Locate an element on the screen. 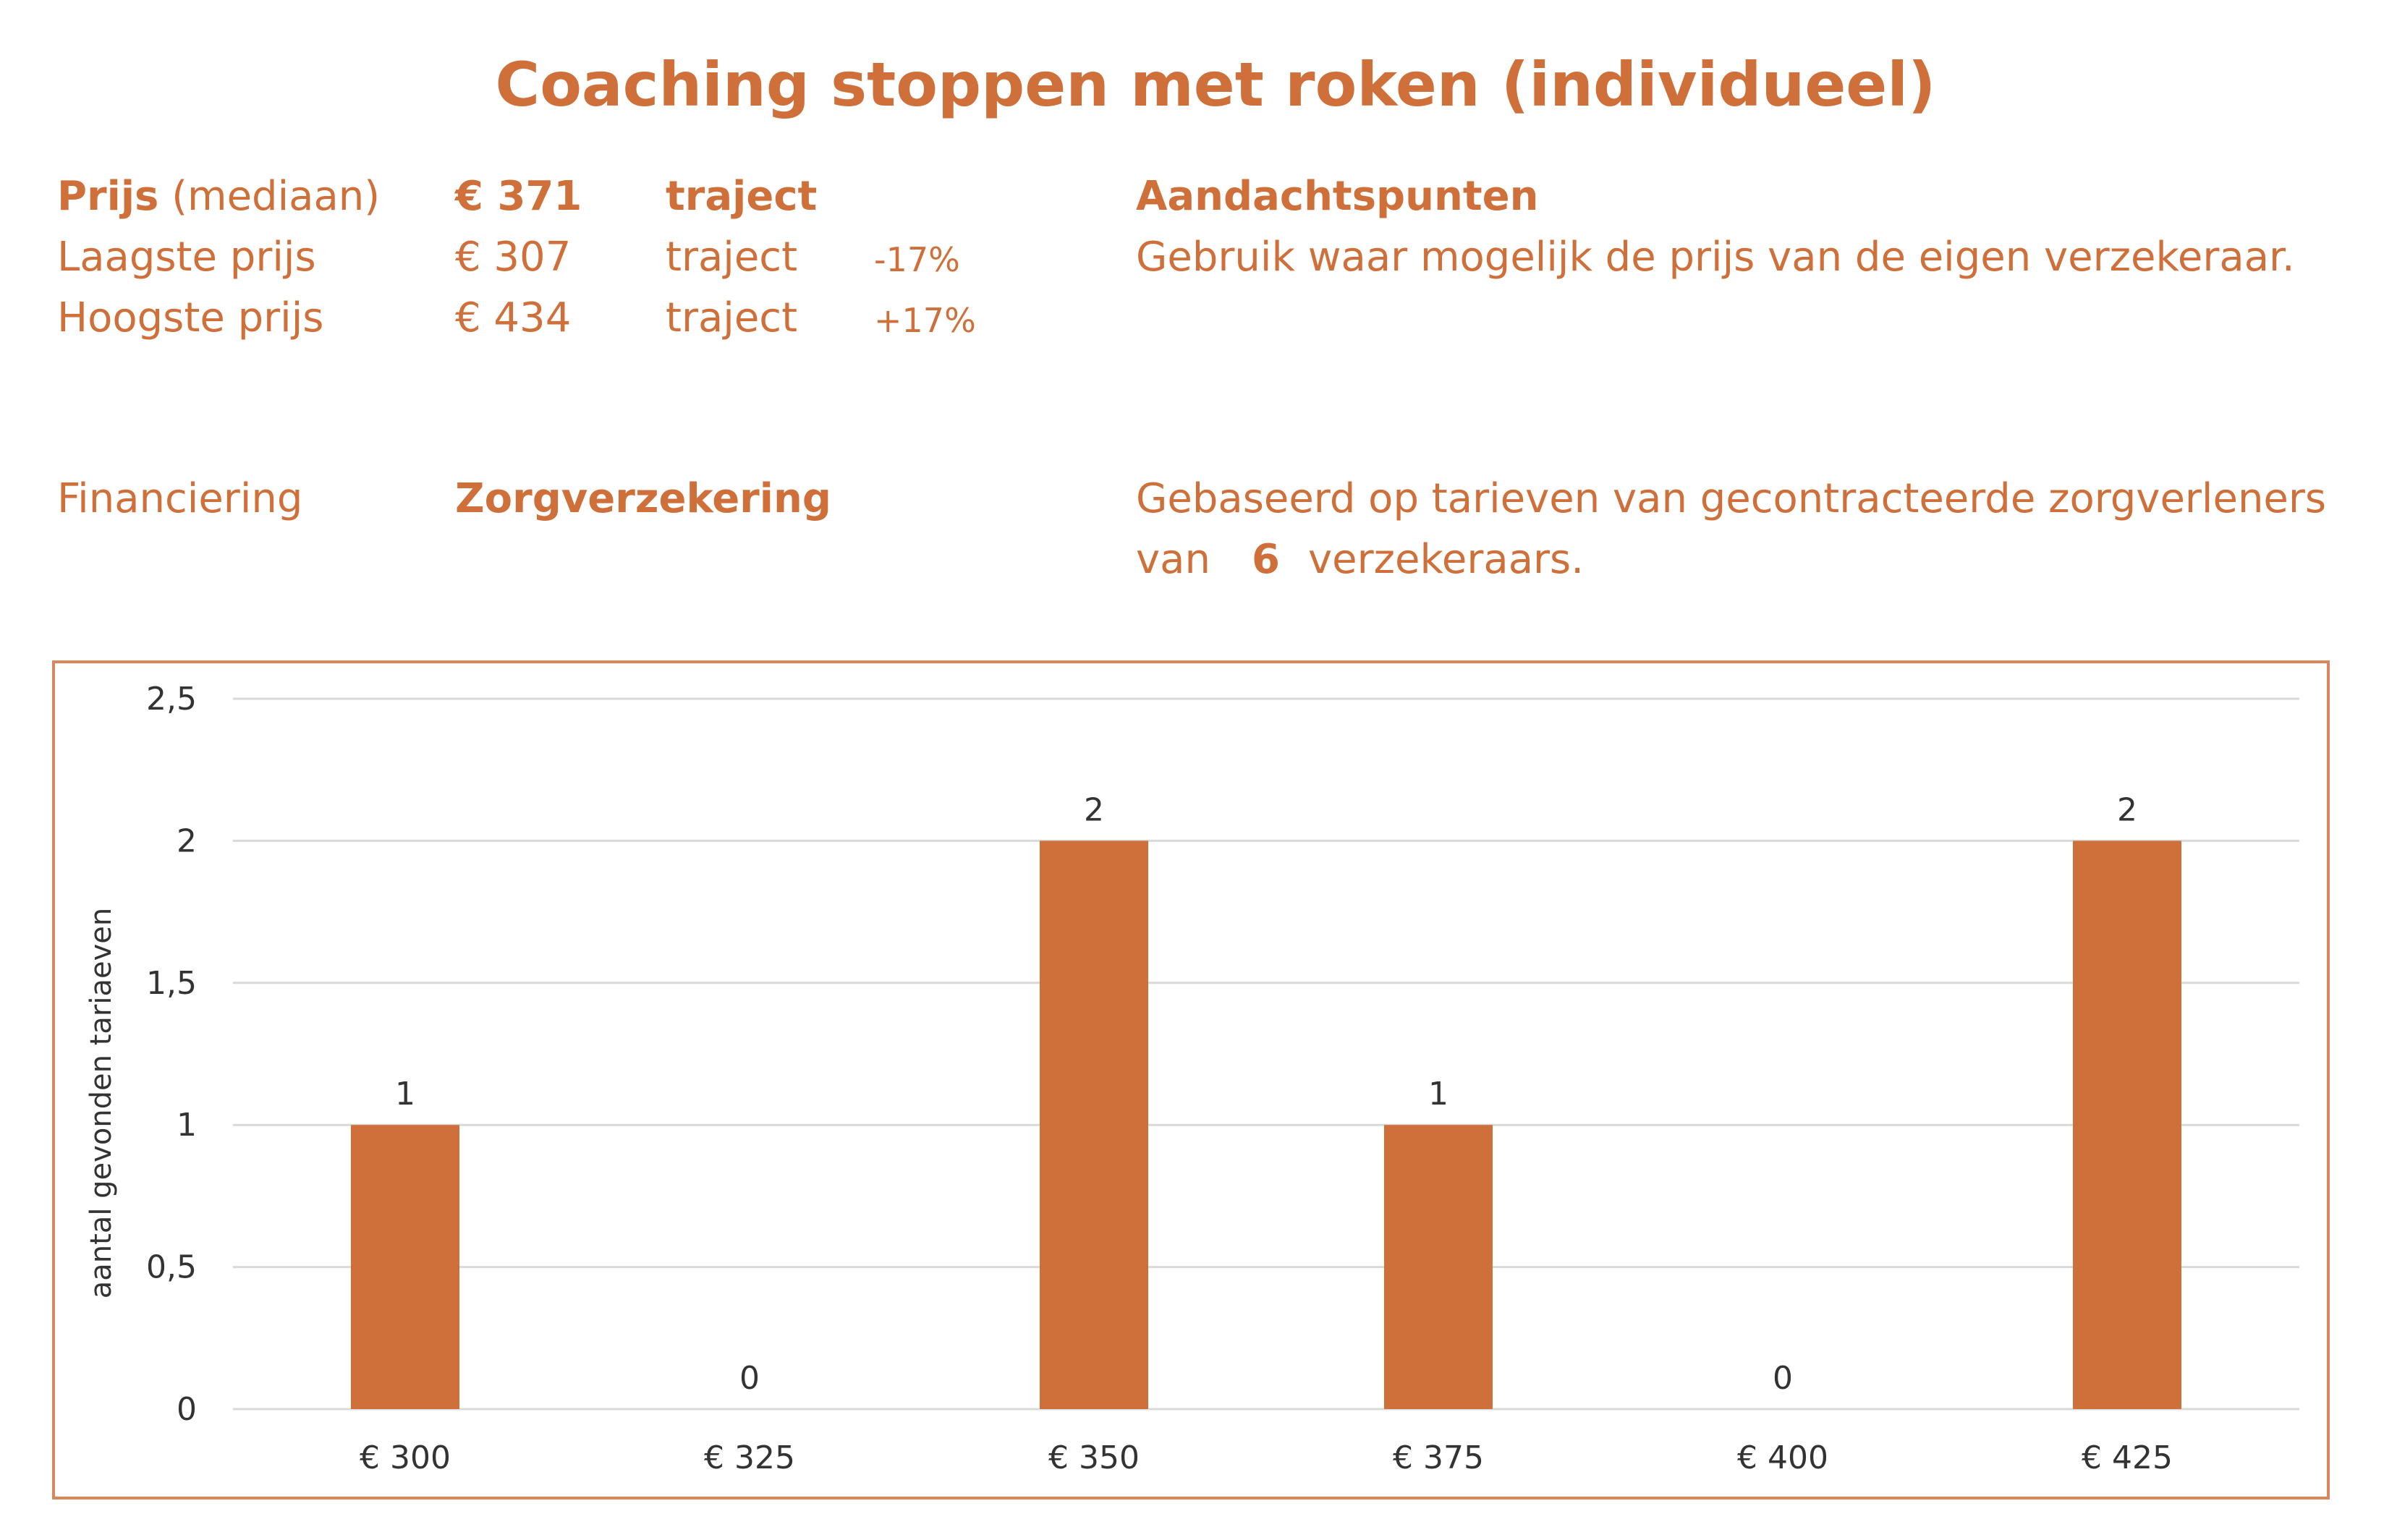  x-tick-label: € 400 is located at coordinates (1783, 1457).